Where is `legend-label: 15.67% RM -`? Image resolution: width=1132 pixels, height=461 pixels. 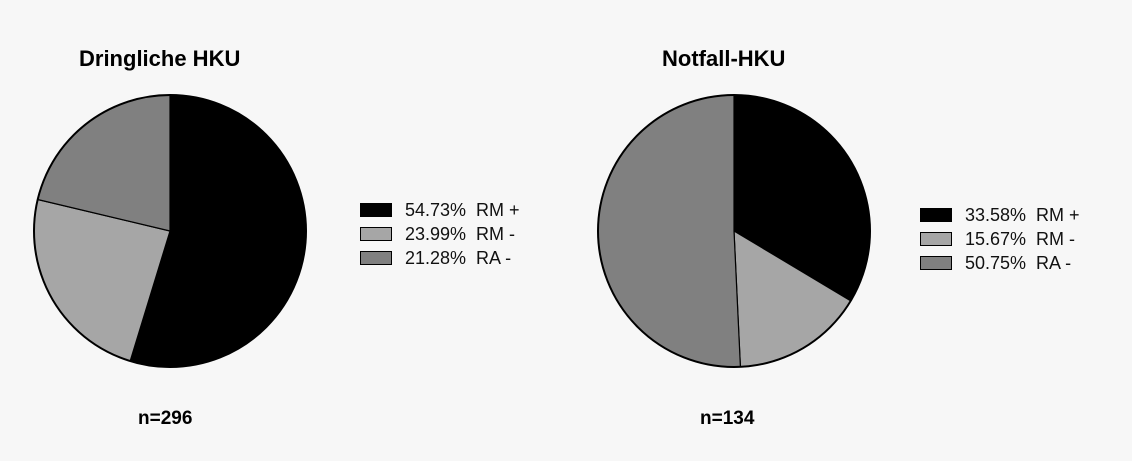 legend-label: 15.67% RM - is located at coordinates (1020, 238).